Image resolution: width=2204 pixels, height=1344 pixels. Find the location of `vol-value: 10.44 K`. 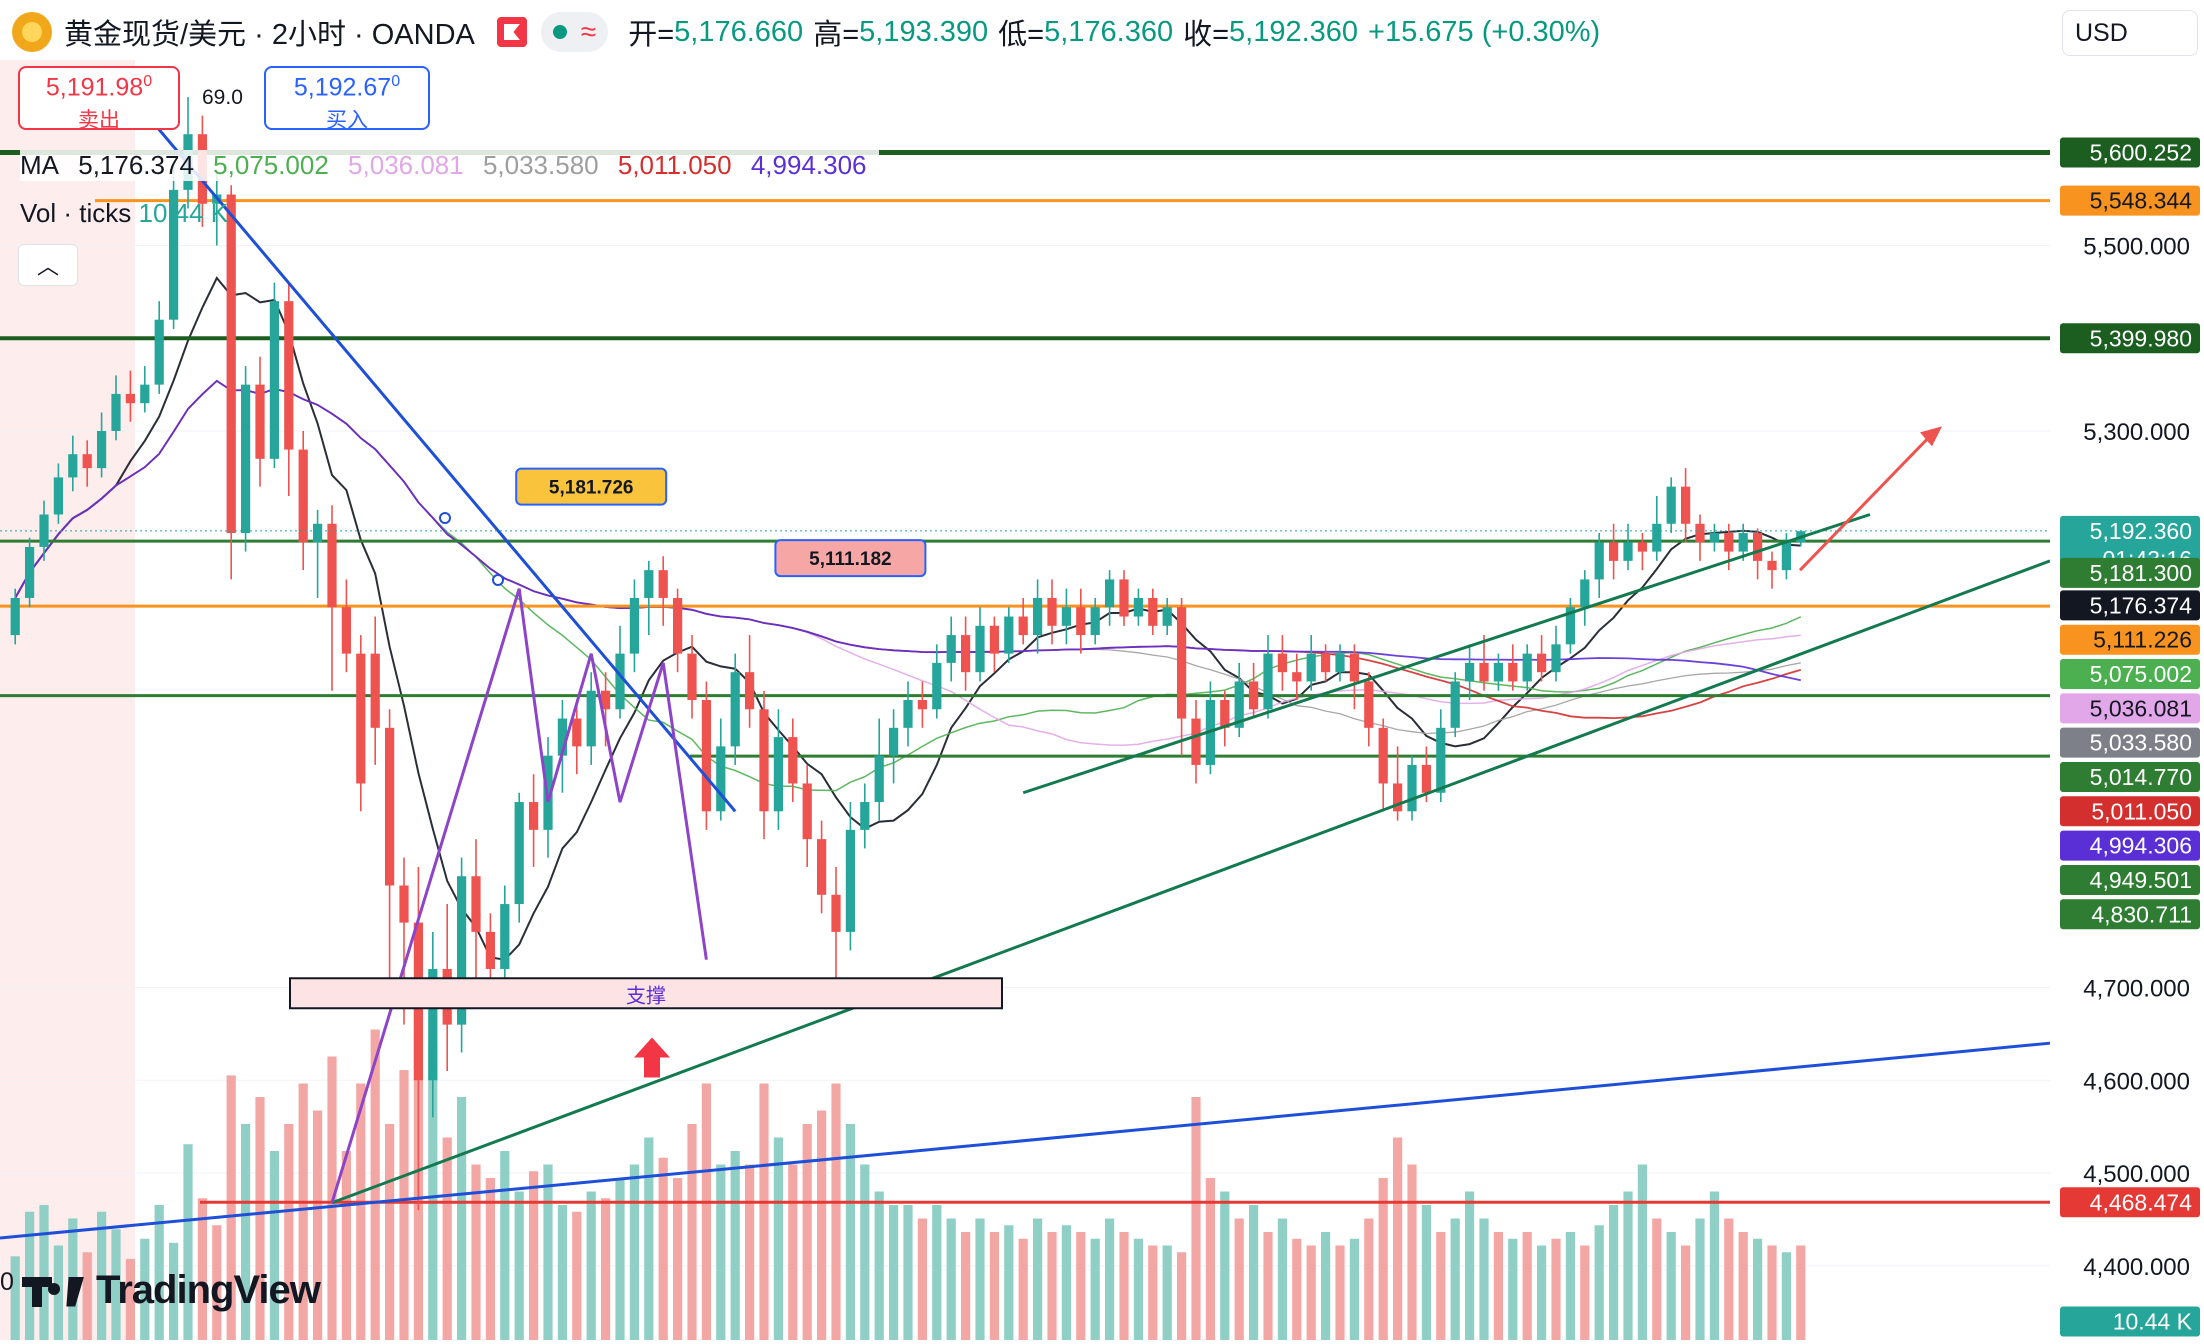

vol-value: 10.44 K is located at coordinates (183, 213).